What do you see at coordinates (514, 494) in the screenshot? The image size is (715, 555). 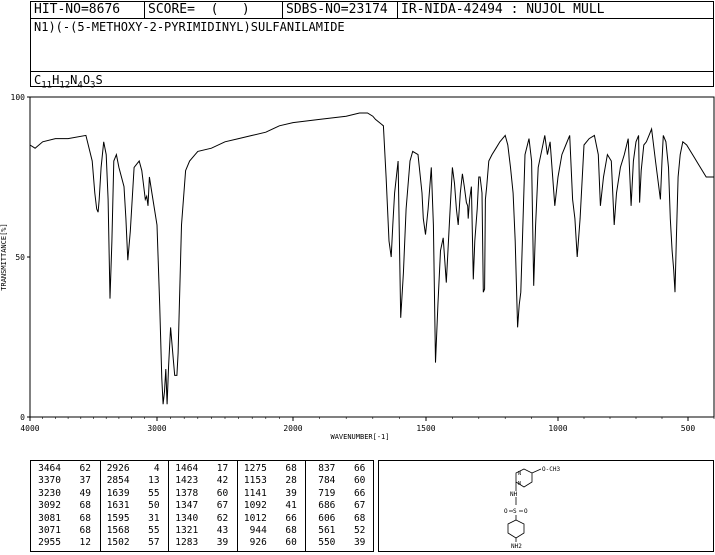 I see `nh-label: NH` at bounding box center [514, 494].